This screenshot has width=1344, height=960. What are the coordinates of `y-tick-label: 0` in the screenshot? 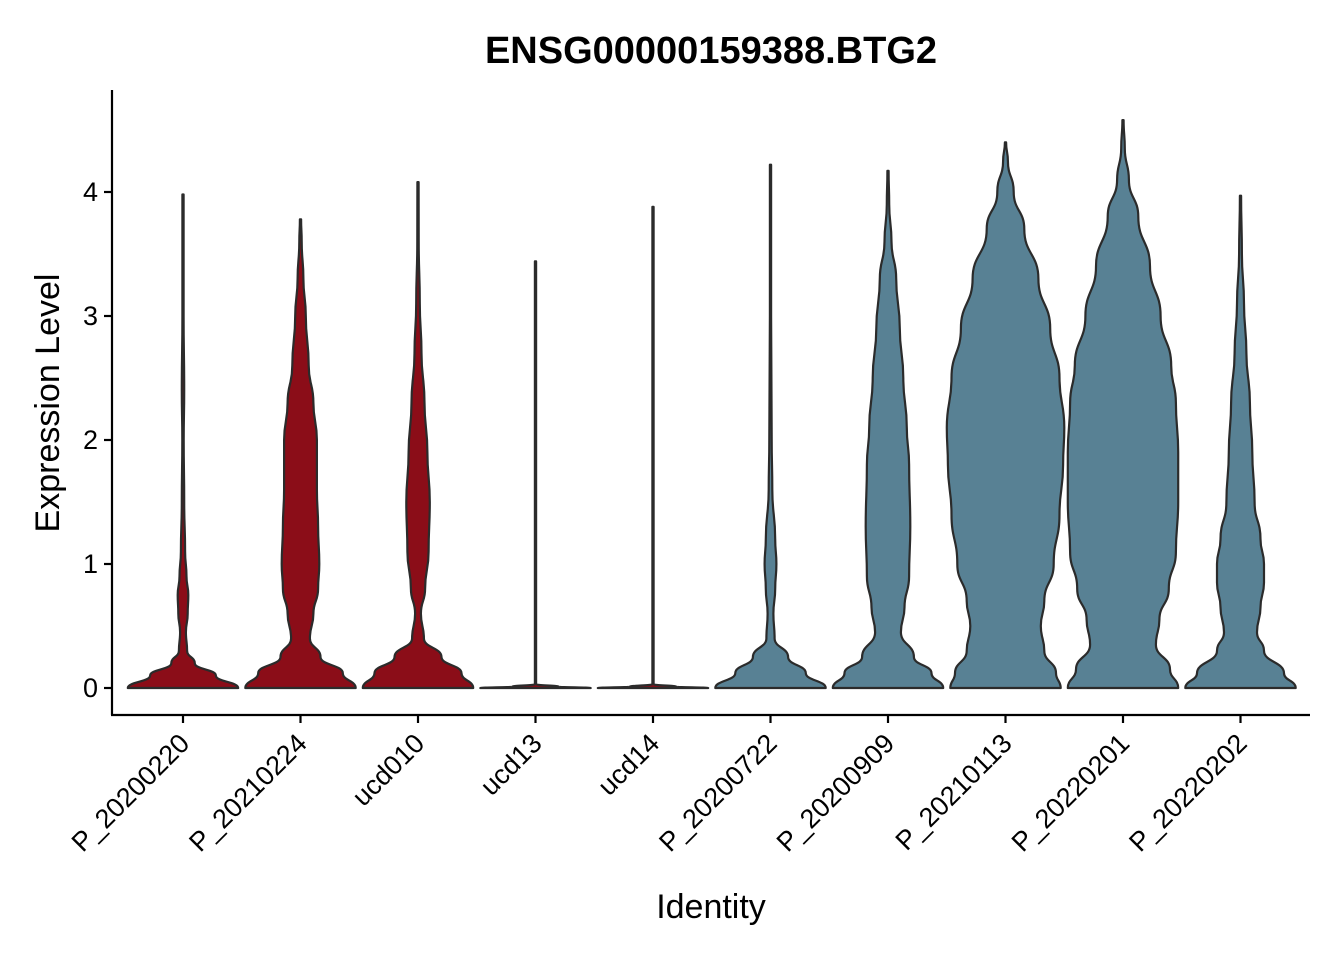 It's located at (90, 688).